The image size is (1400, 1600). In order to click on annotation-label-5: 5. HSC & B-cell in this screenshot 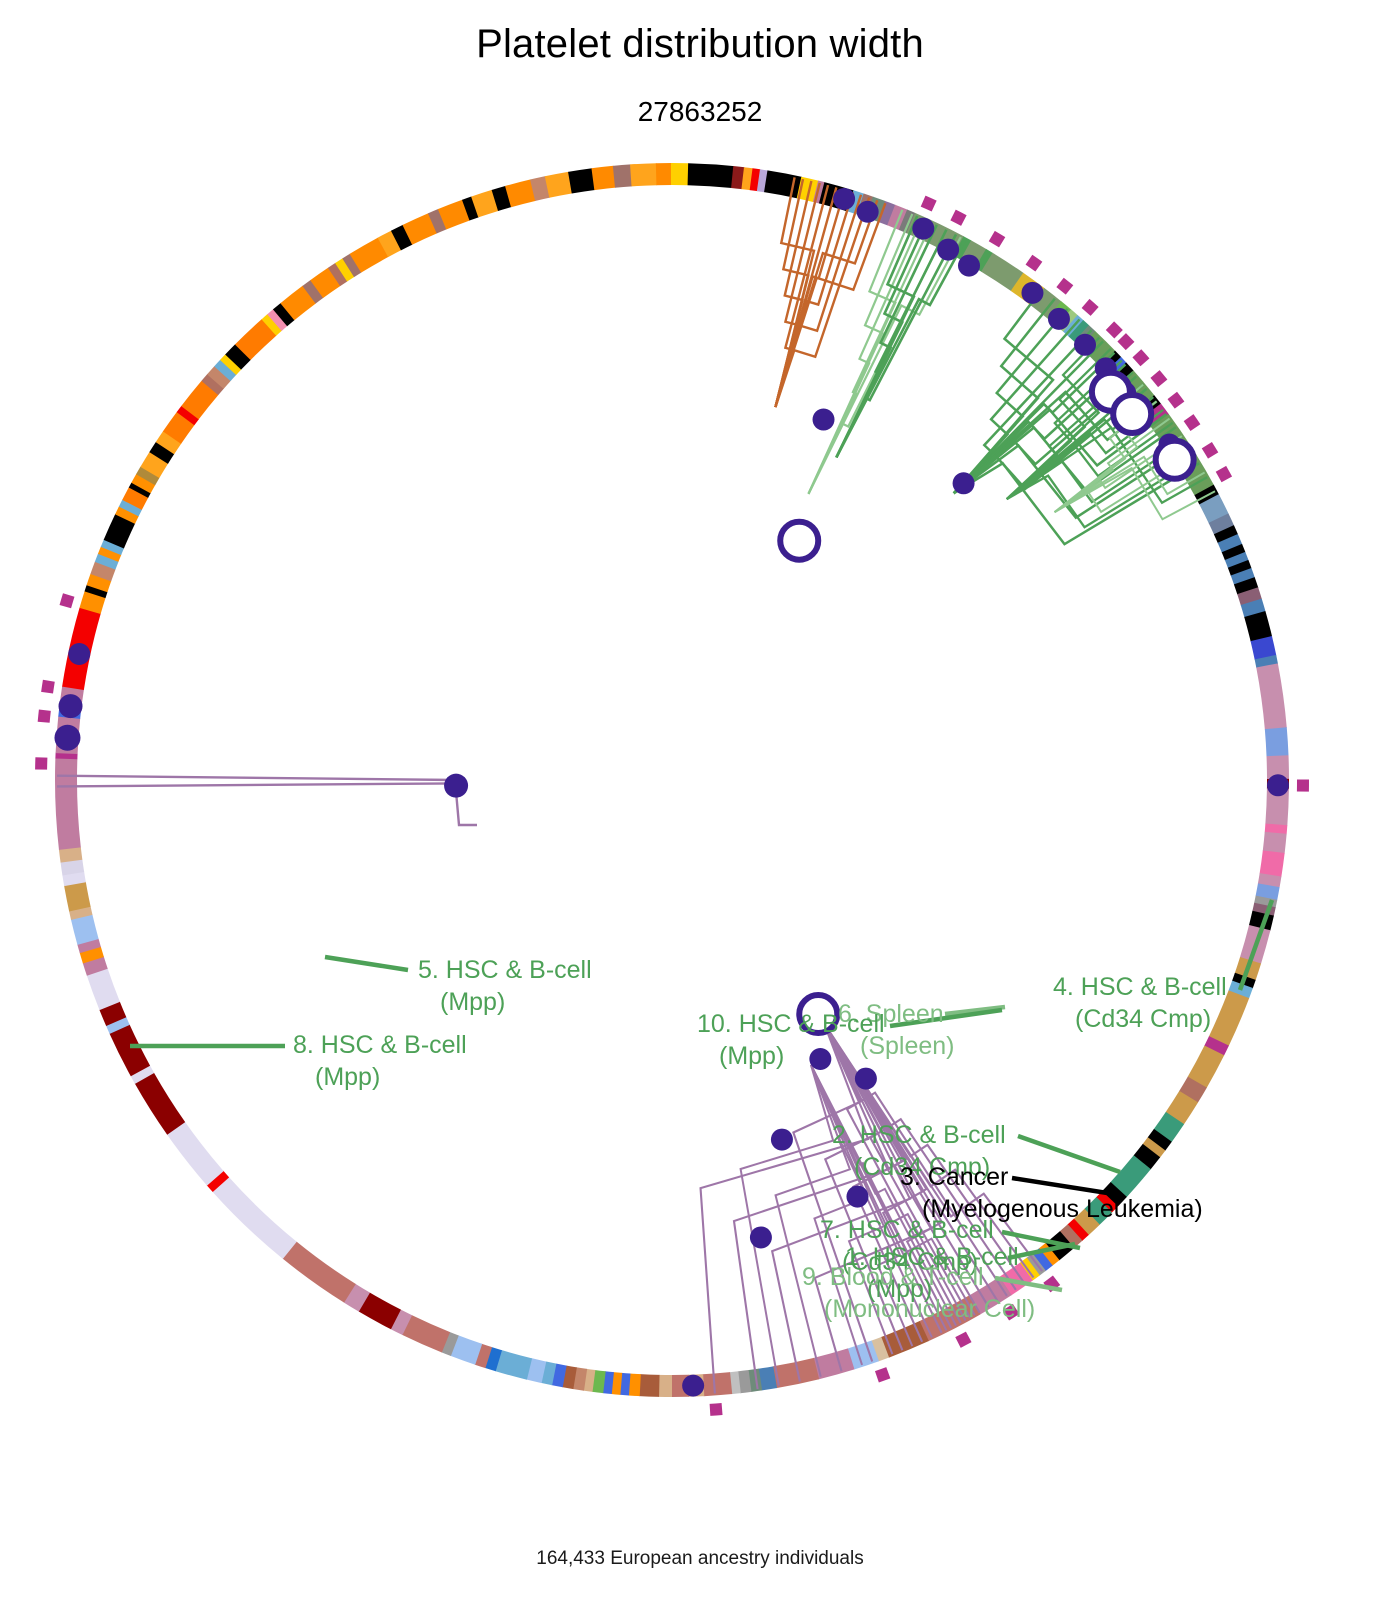, I will do `click(505, 970)`.